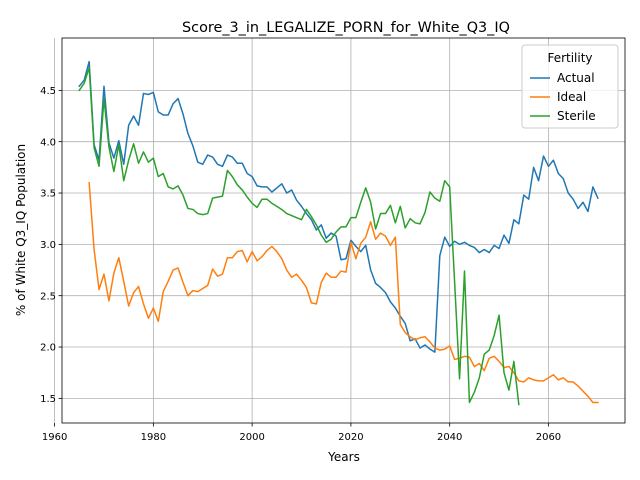 The height and width of the screenshot is (480, 640). Describe the element at coordinates (48, 91) in the screenshot. I see `y-tick-label: 4.5` at that location.